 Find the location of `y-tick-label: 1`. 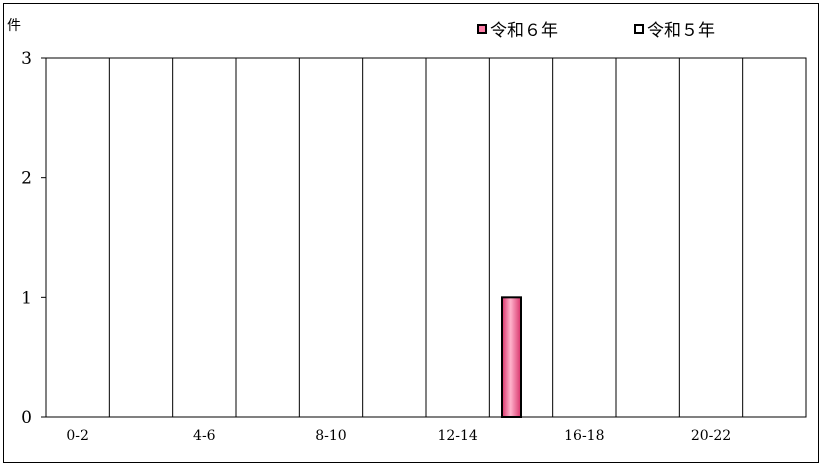

y-tick-label: 1 is located at coordinates (26, 298).